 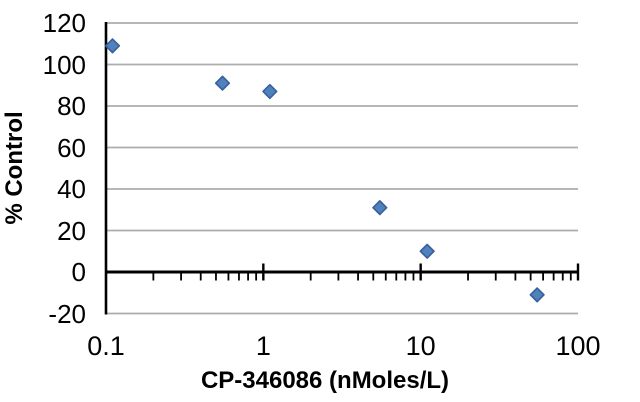 What do you see at coordinates (578, 346) in the screenshot?
I see `x-tick-label: 100` at bounding box center [578, 346].